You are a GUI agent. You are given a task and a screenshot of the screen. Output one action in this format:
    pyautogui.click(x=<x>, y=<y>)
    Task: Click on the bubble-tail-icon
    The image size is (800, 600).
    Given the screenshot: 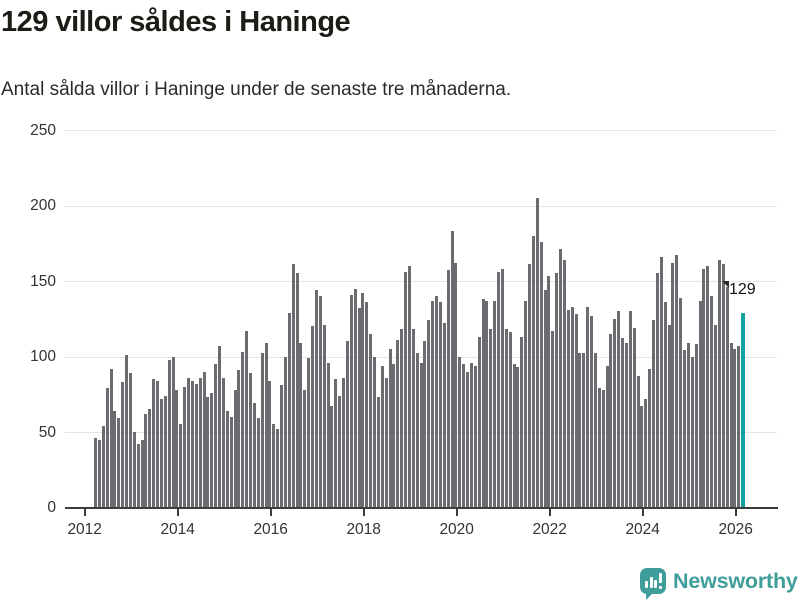 What is the action you would take?
    pyautogui.click(x=649, y=596)
    